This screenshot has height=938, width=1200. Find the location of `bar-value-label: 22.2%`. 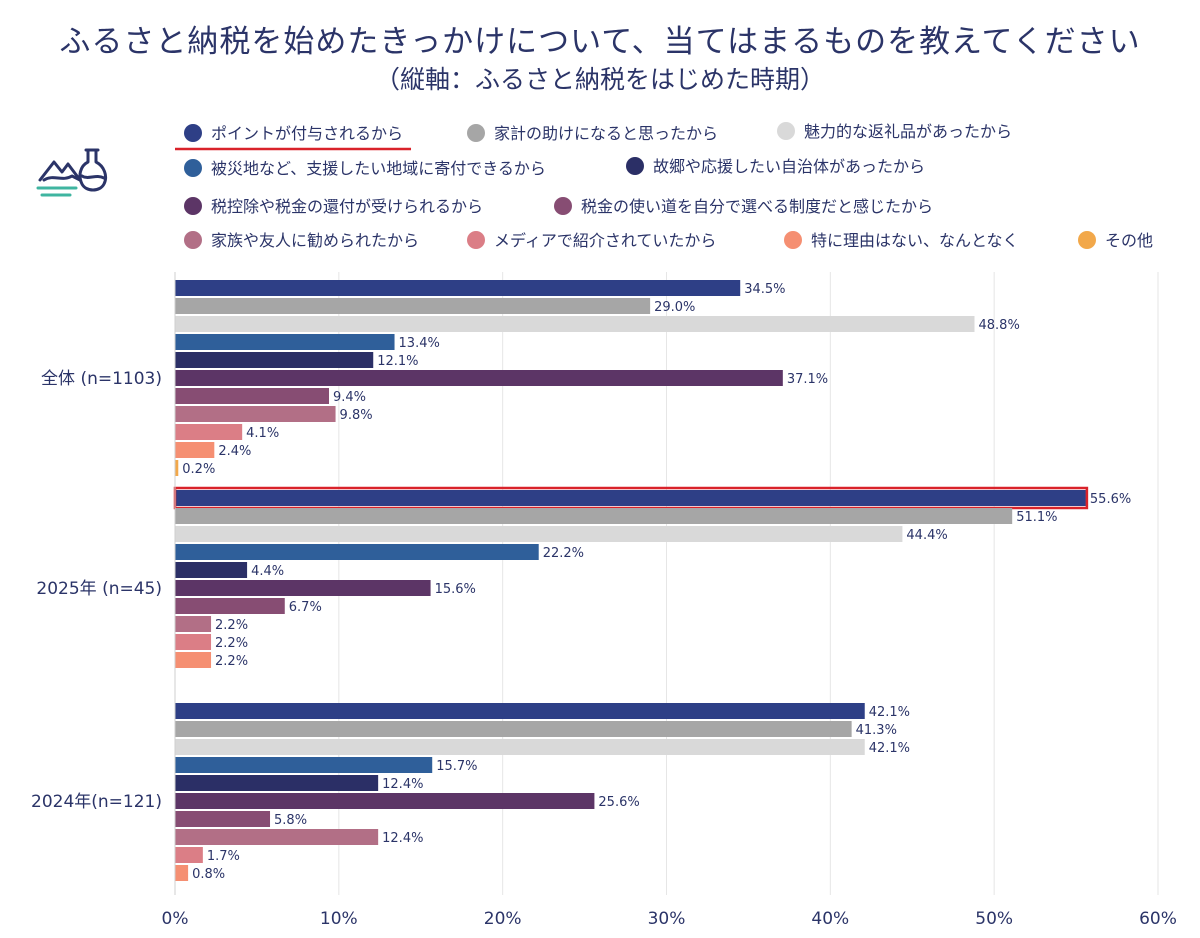

bar-value-label: 22.2% is located at coordinates (563, 553).